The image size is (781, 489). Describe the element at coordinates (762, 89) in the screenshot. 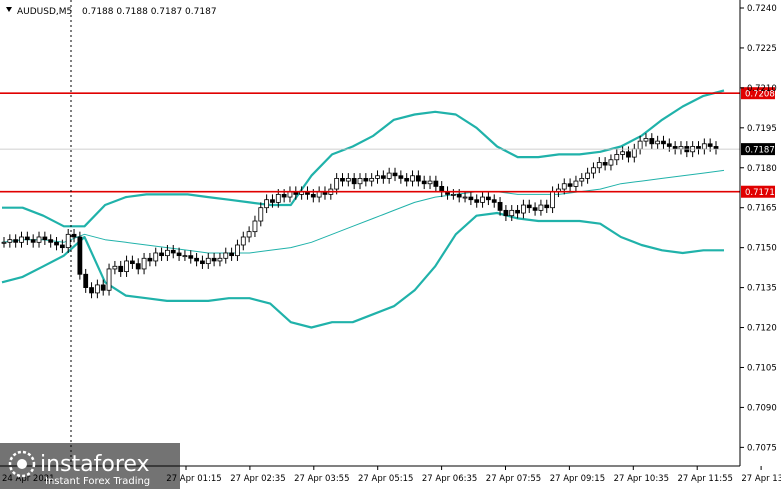

I see `price-tick-label: 0.7210` at that location.